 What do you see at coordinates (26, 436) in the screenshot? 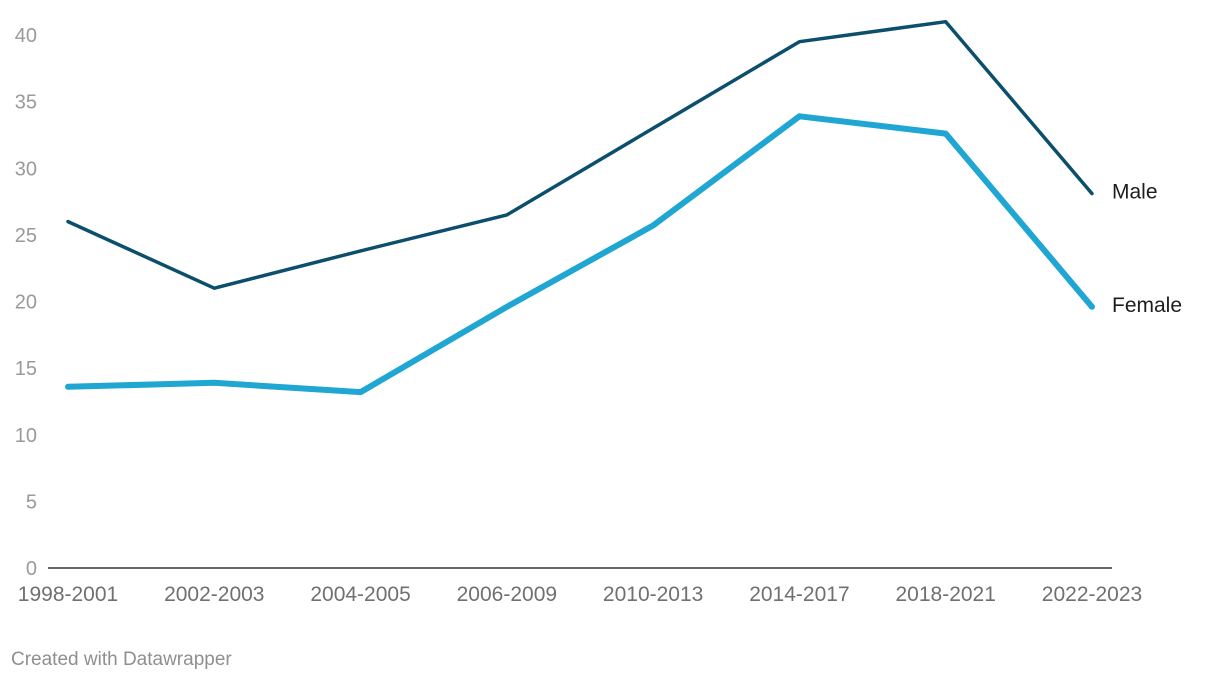
I see `y-tick-label: 10` at bounding box center [26, 436].